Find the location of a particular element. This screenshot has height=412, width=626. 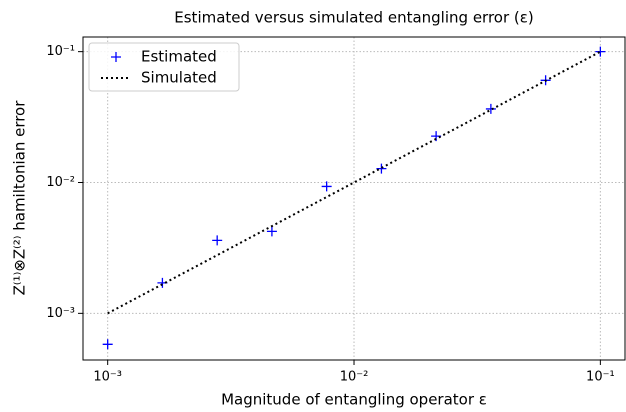

y-tick-label: 10⁻² is located at coordinates (60, 182).